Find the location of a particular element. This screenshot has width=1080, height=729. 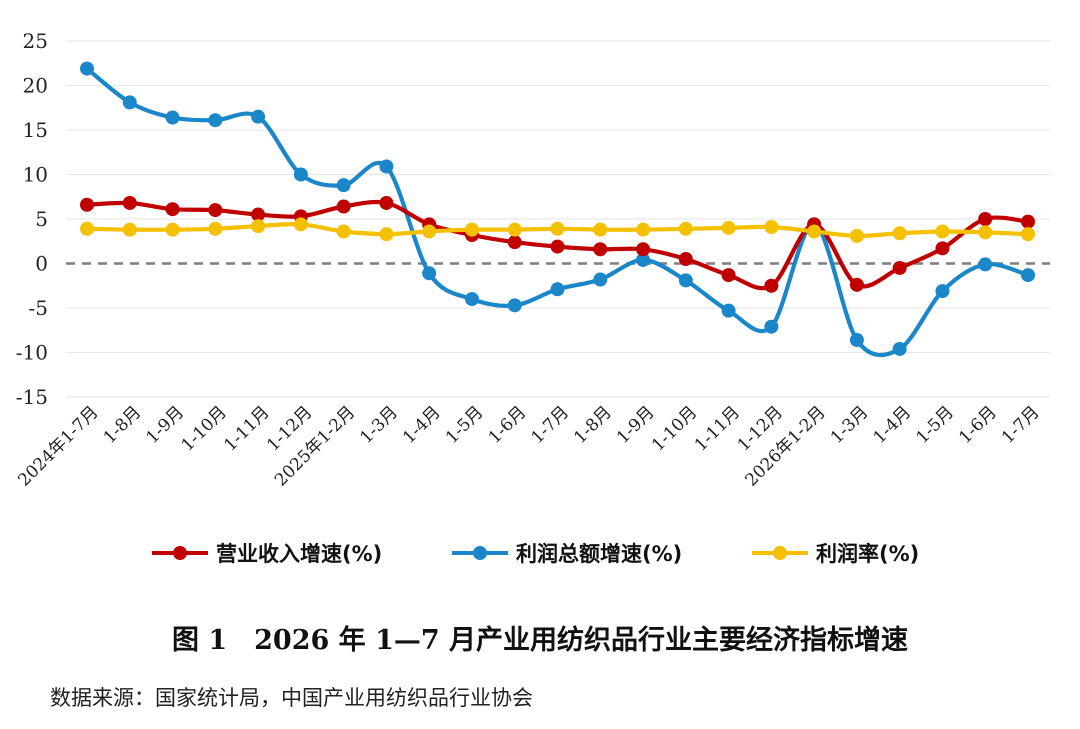

x-tick-label: 2024年1-7月 is located at coordinates (58, 446).